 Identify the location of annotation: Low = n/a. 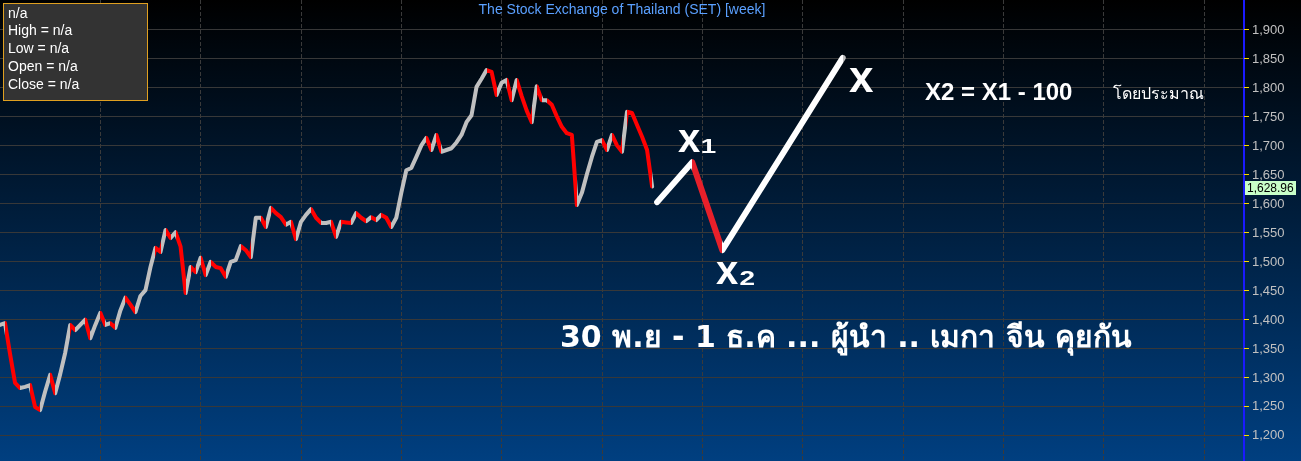
(39, 48).